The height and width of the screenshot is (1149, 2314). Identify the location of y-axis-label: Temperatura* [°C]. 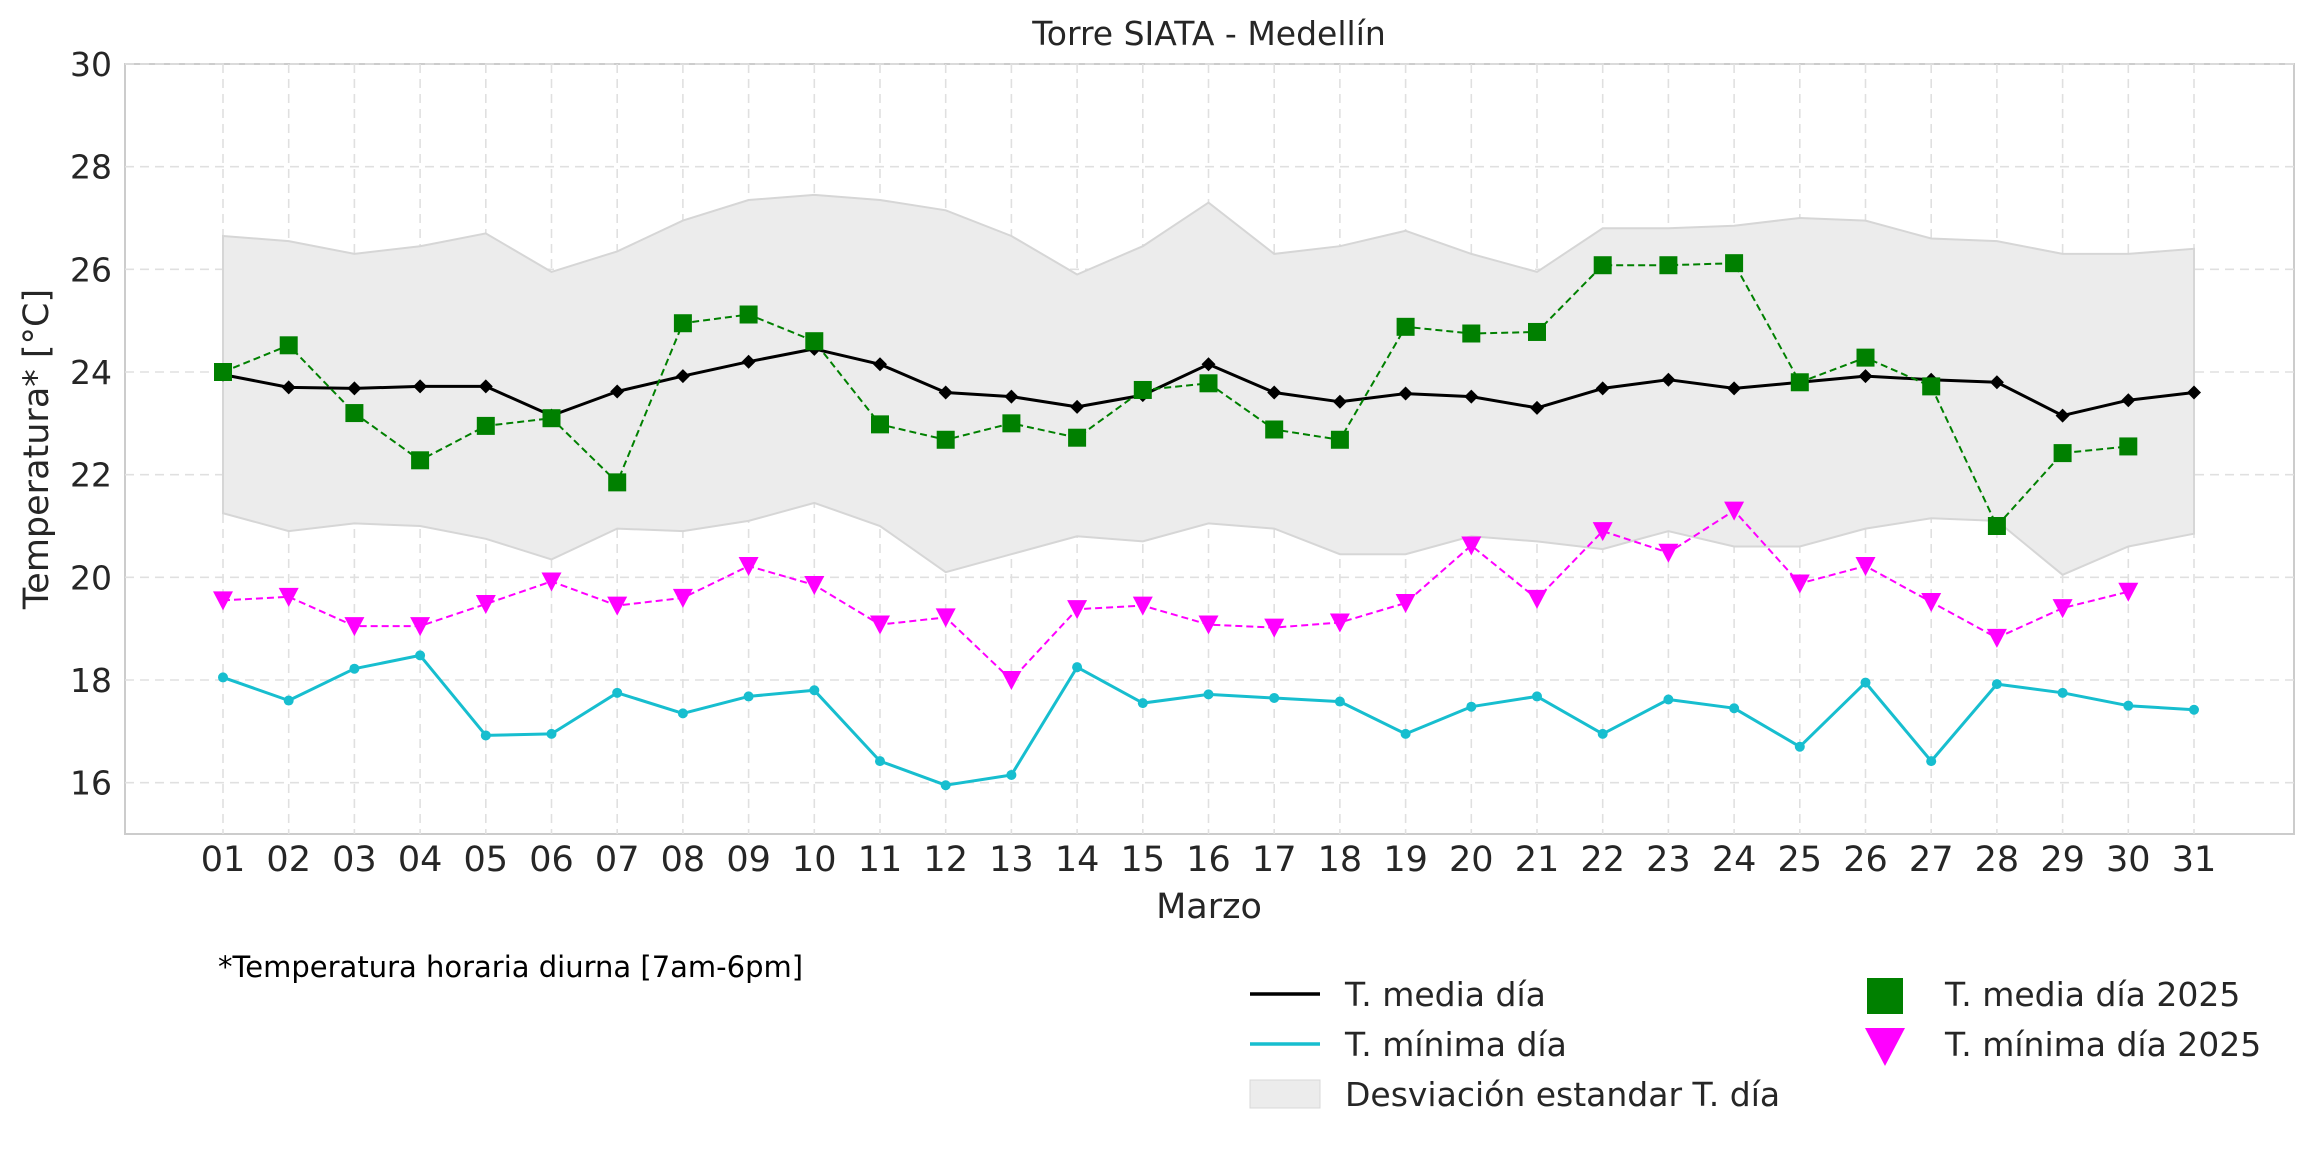
(37, 449).